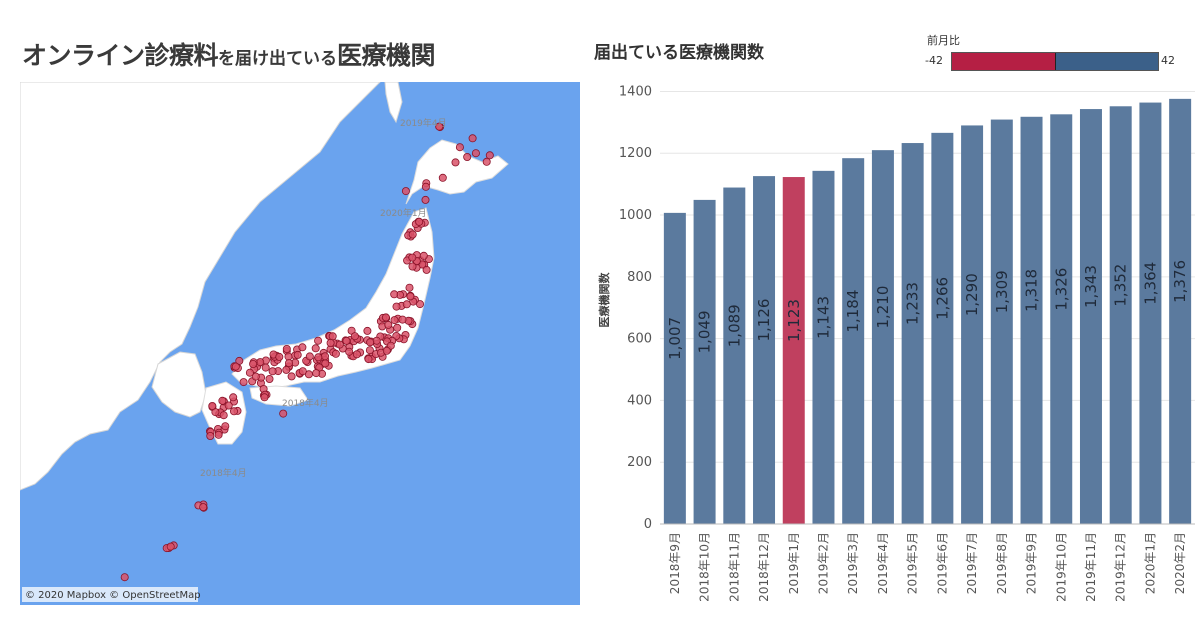  Describe the element at coordinates (113, 595) in the screenshot. I see `map-attribution: © 2020 Mapbox © OpenStreetMap` at that location.